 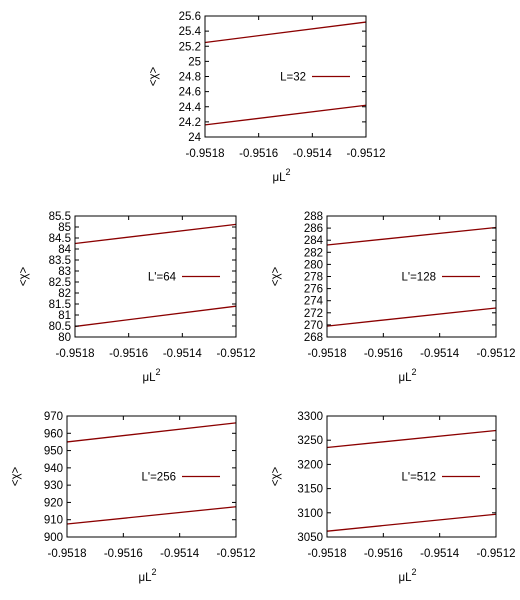 I want to click on y-tick-label: 85, so click(x=64, y=228).